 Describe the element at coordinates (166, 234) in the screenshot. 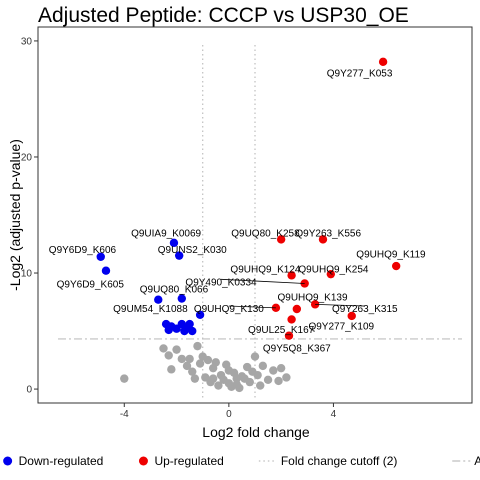

I see `point-label: Q9UIA9_K0069` at that location.